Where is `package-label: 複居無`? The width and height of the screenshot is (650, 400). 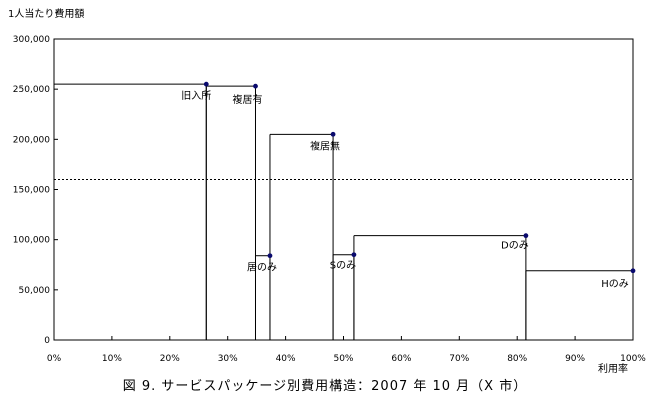
package-label: 複居無 is located at coordinates (325, 145).